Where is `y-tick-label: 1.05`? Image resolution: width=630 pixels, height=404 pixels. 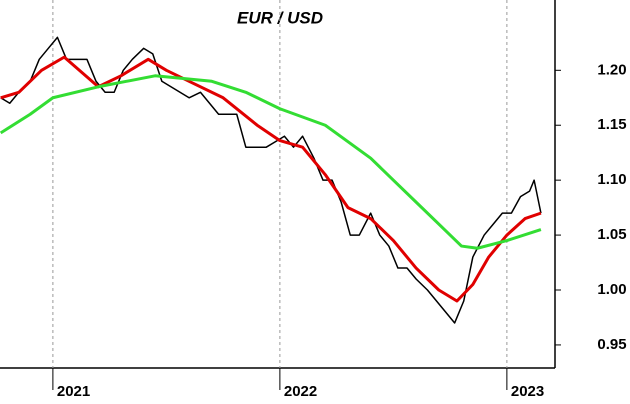
y-tick-label: 1.05 is located at coordinates (611, 234).